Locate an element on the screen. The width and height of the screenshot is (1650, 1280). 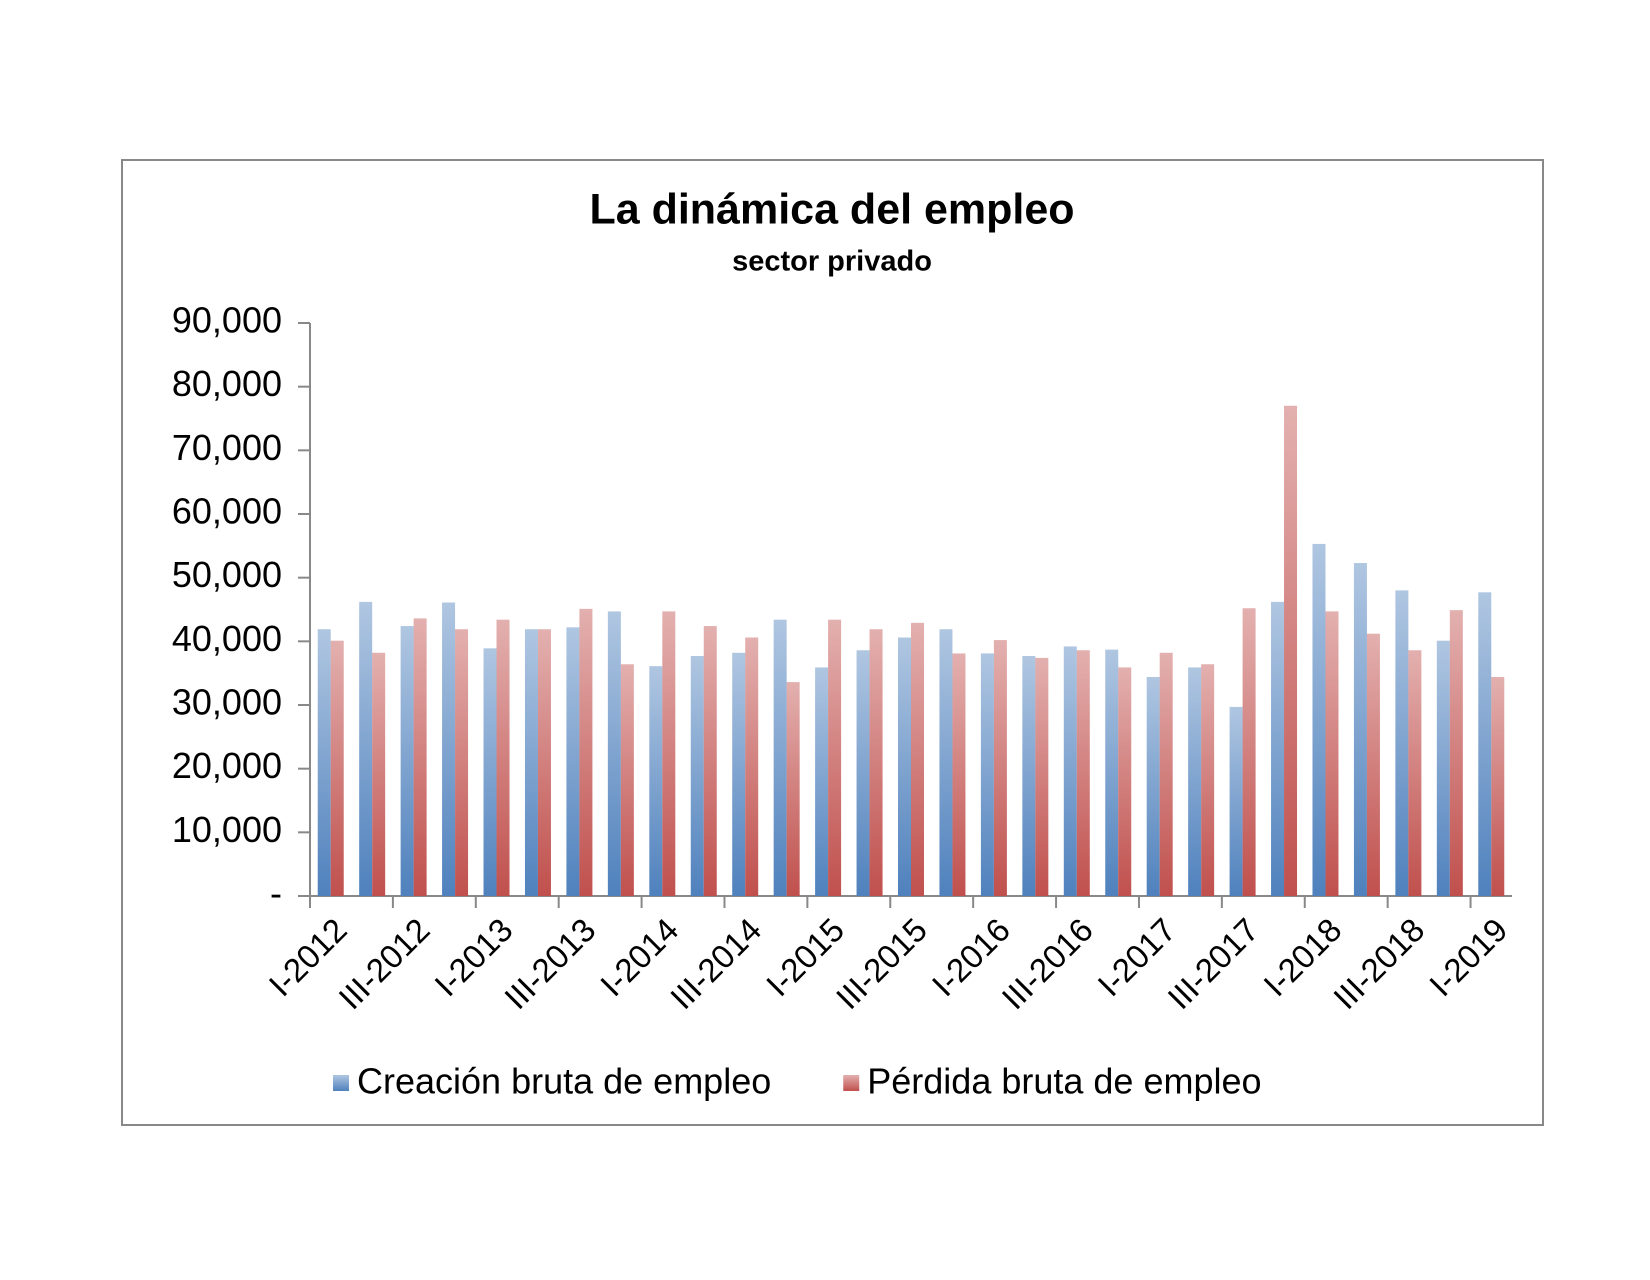
y-tick-label: 50,000 is located at coordinates (227, 574).